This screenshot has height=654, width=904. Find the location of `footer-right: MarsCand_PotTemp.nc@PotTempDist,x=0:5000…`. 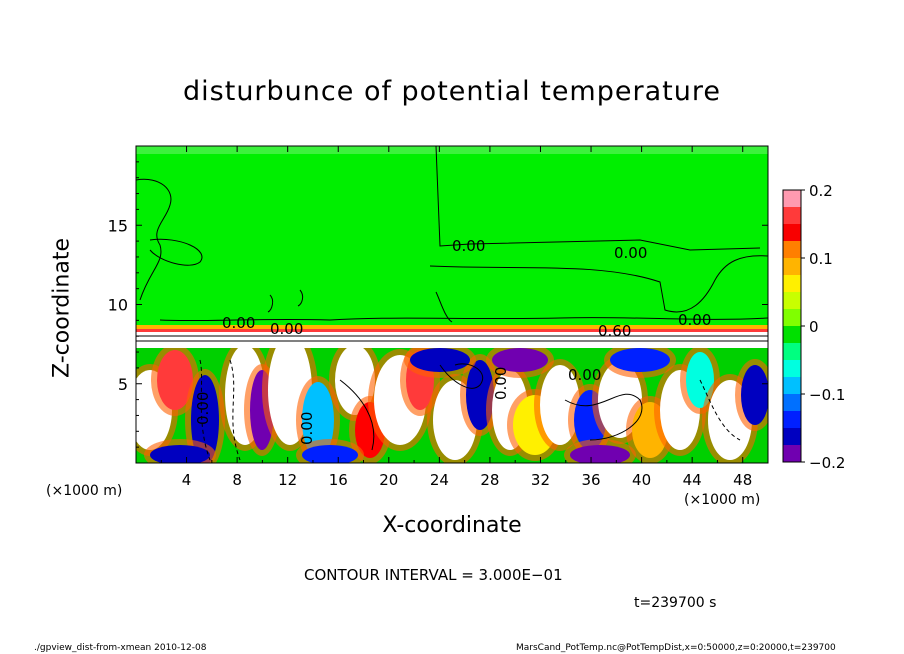

footer-right: MarsCand_PotTemp.nc@PotTempDist,x=0:5000… is located at coordinates (676, 648).